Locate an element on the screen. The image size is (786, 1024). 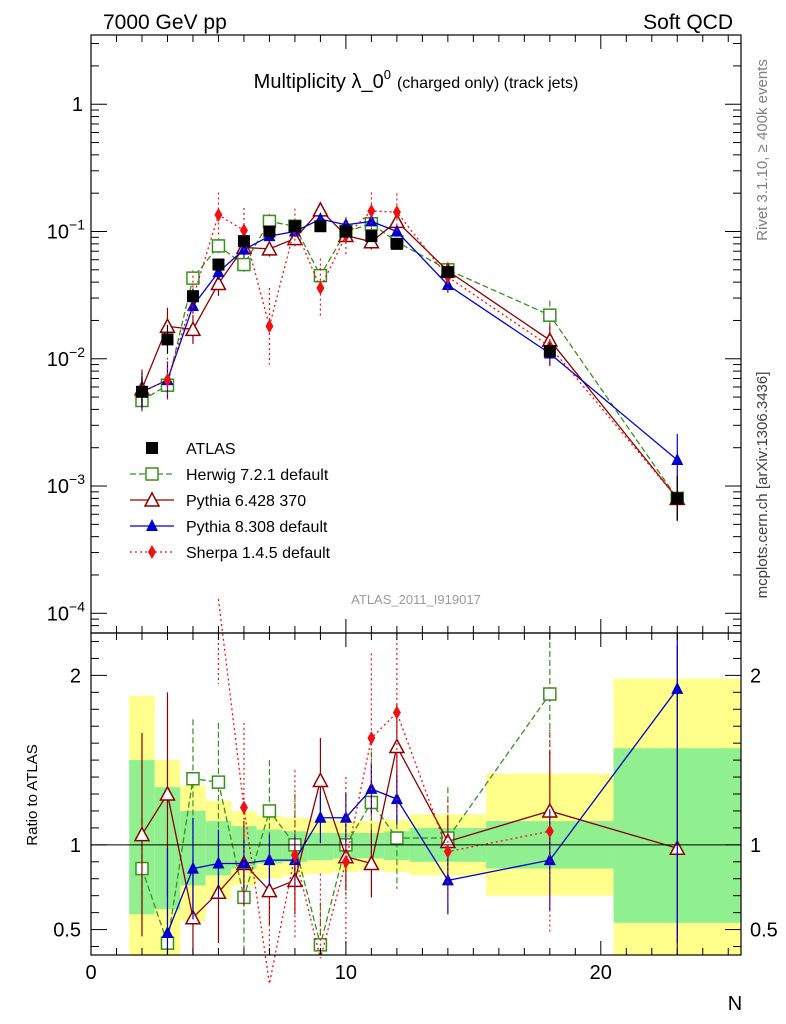
analysis-id: ATLAS_2011_I919017 is located at coordinates (416, 599).